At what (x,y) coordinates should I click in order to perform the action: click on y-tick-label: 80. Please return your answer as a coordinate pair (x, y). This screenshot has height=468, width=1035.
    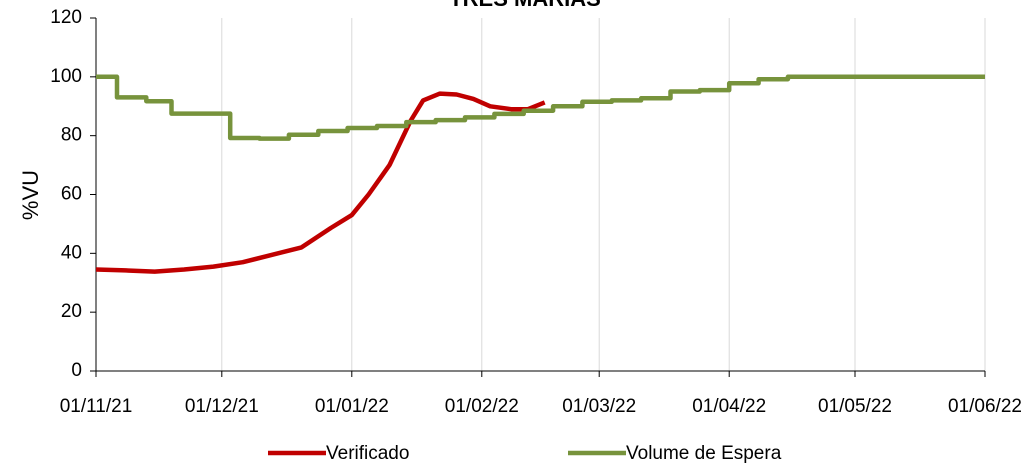
    Looking at the image, I should click on (71, 135).